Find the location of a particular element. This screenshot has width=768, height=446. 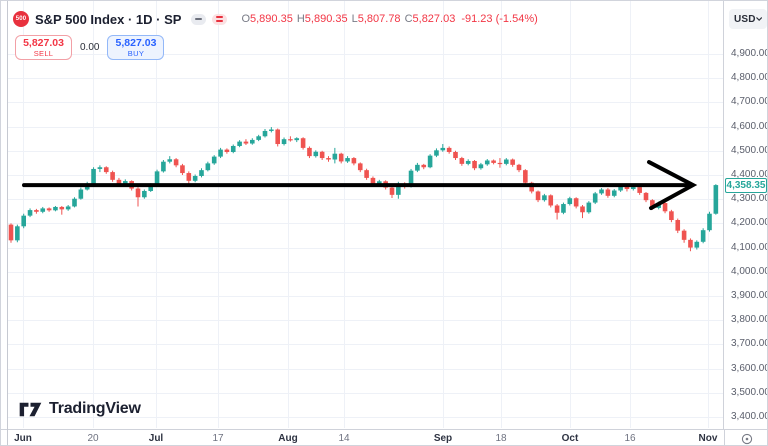

change-value: -91.23 (-1.54%) is located at coordinates (499, 19).